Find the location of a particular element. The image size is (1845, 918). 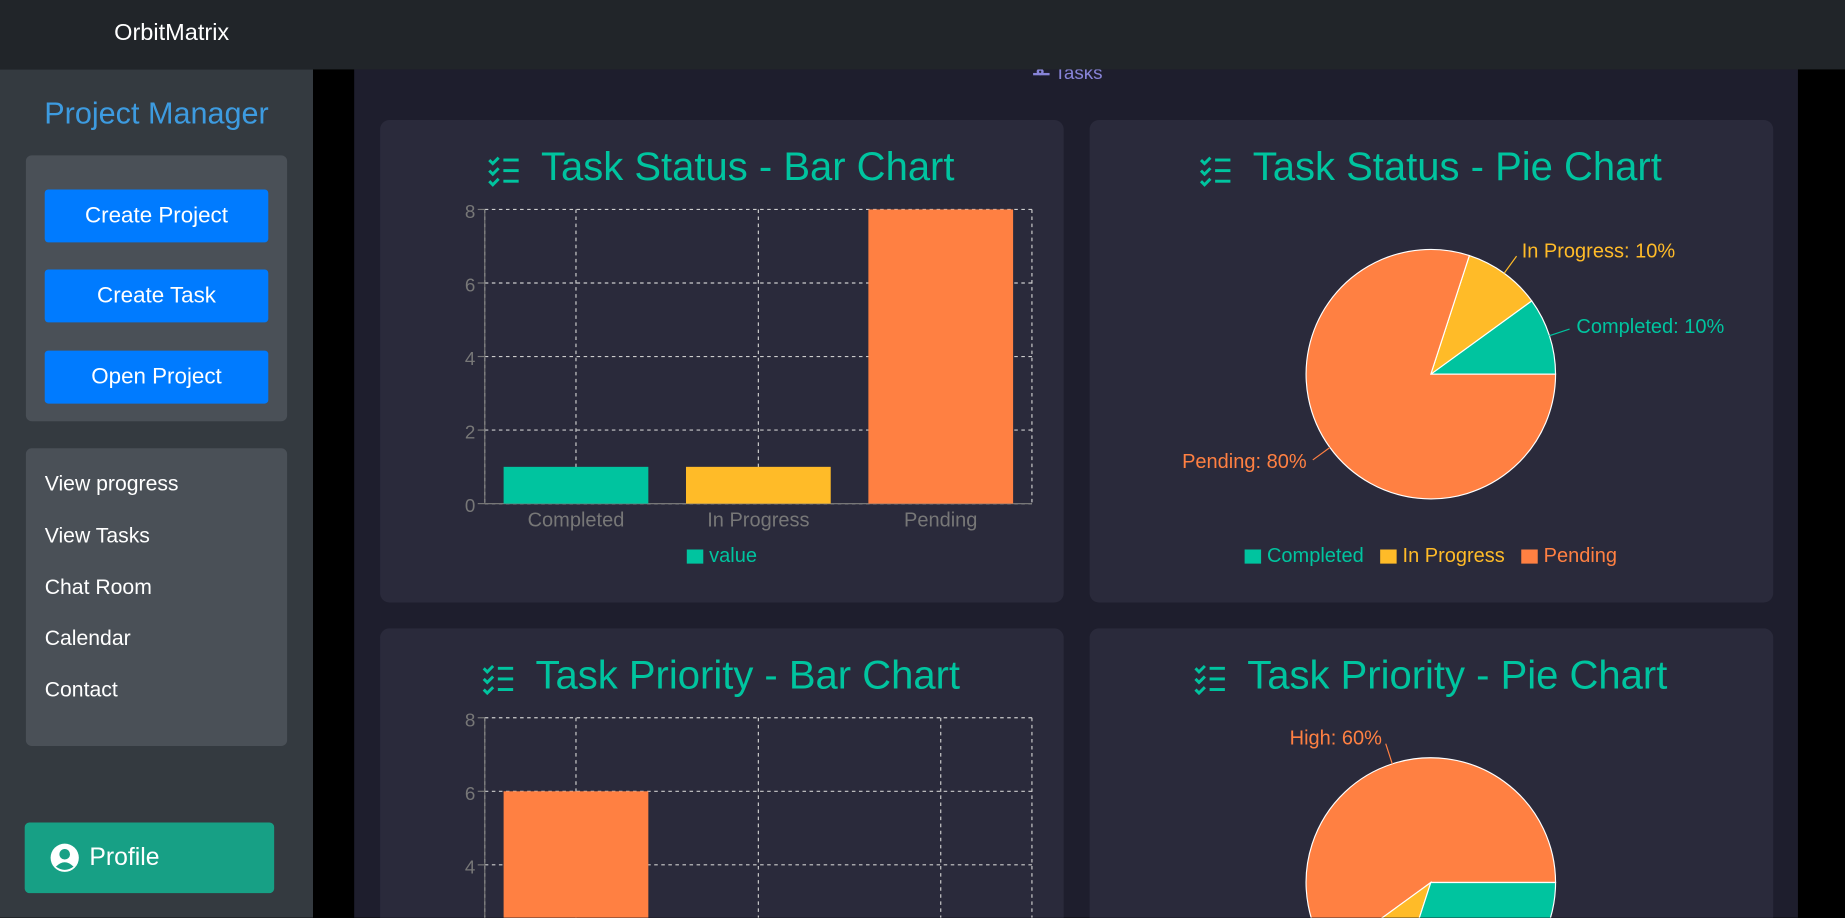

profile-icon is located at coordinates (64, 857).